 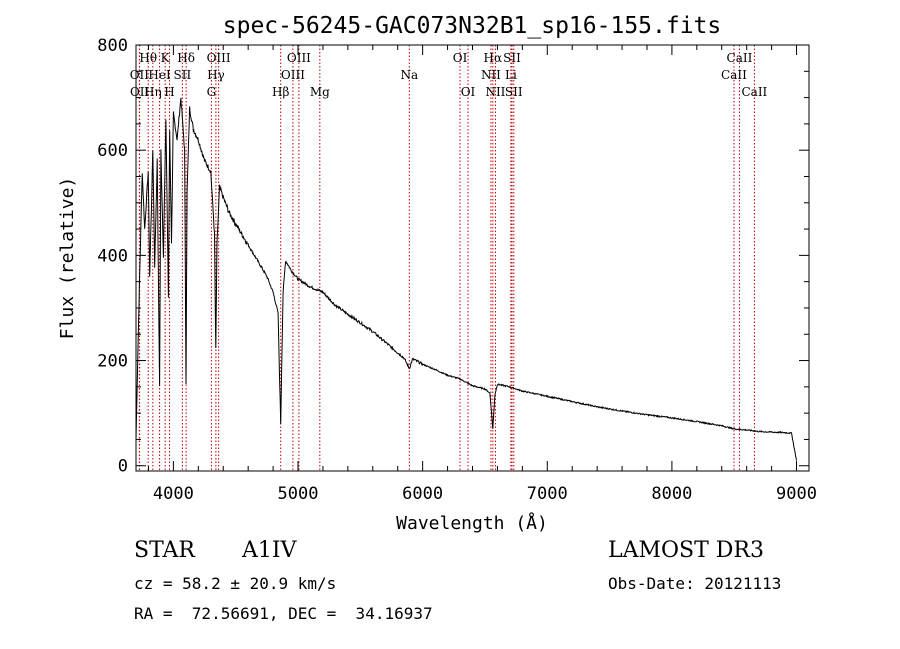 I want to click on y-axis-label: Flux (relative), so click(x=67, y=258).